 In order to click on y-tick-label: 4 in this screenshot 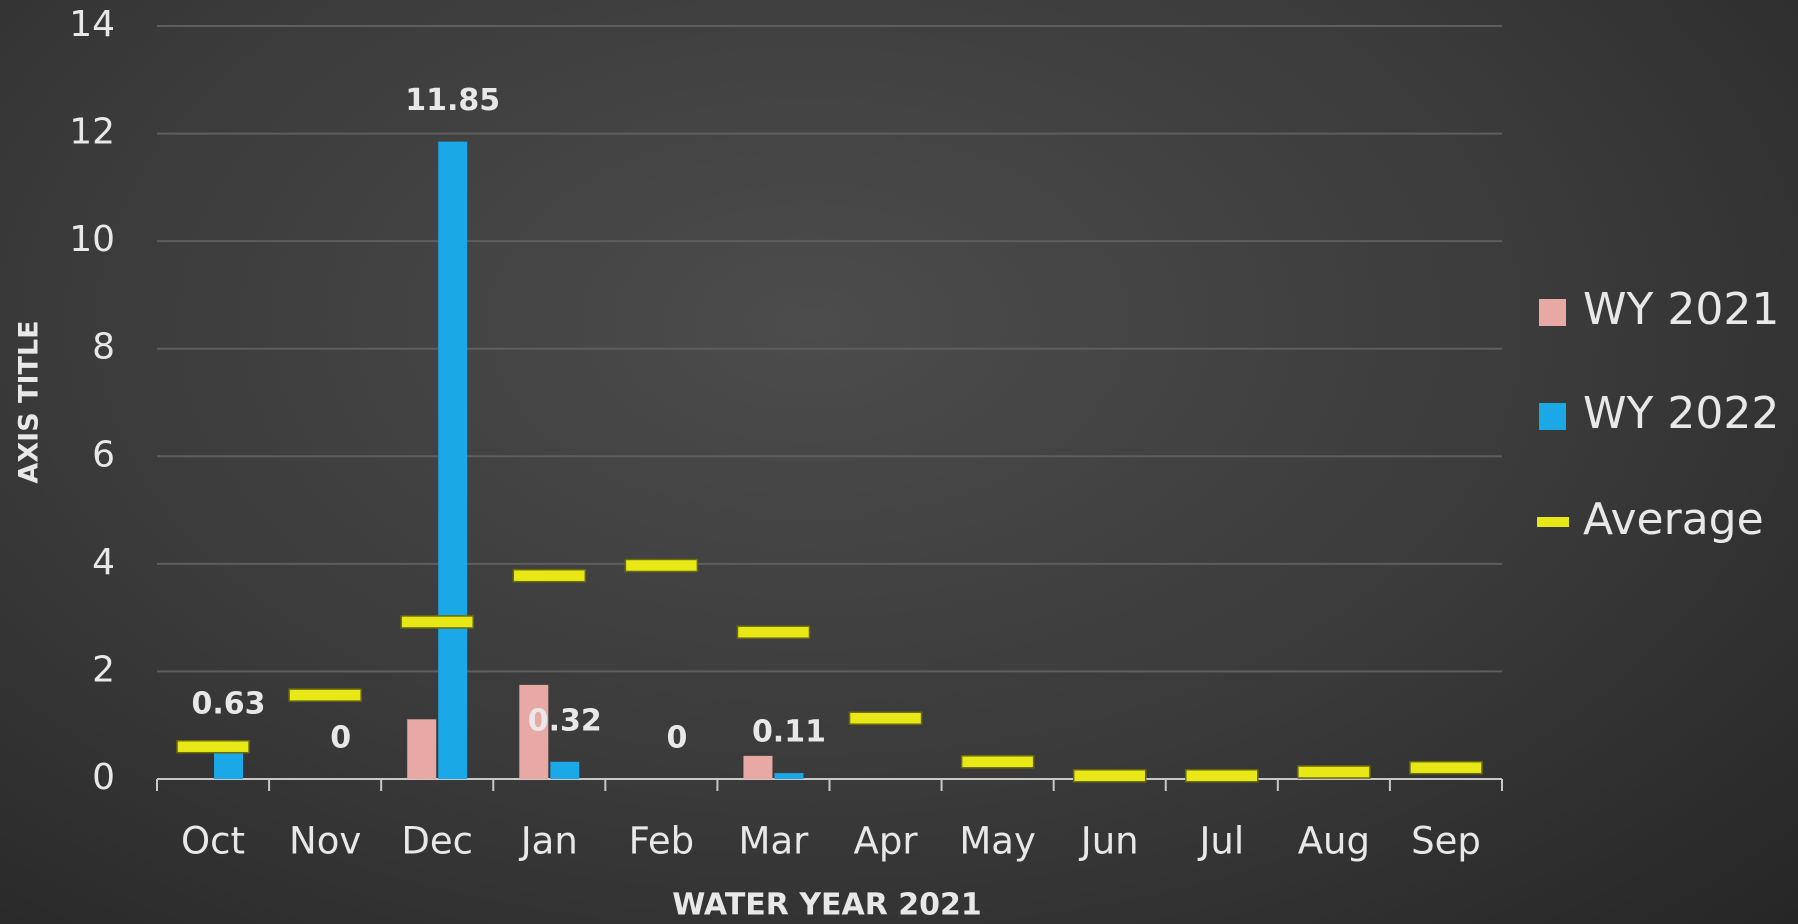, I will do `click(103, 562)`.